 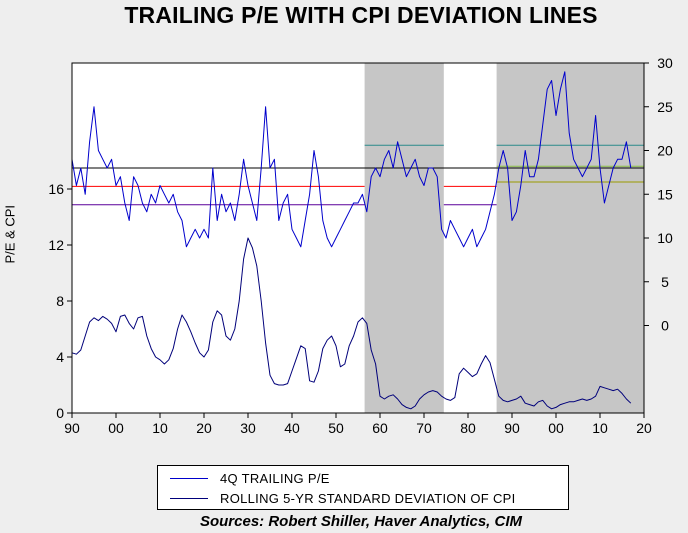 I want to click on legend-item-pe: 4Q TRAILING P/E, so click(x=244, y=478).